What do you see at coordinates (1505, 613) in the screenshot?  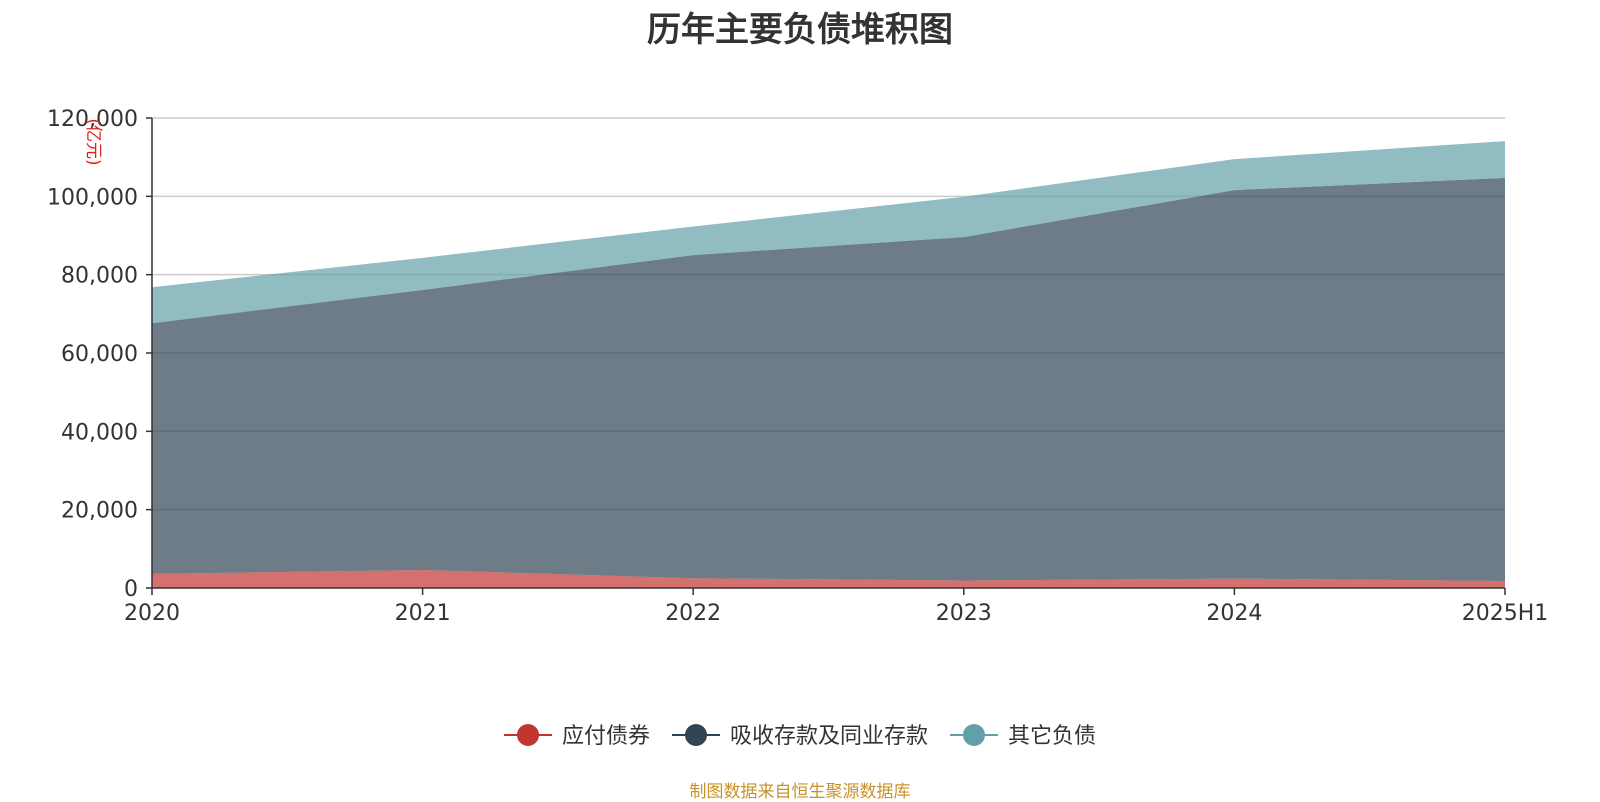 I see `x-tick-label-5: 2025H1` at bounding box center [1505, 613].